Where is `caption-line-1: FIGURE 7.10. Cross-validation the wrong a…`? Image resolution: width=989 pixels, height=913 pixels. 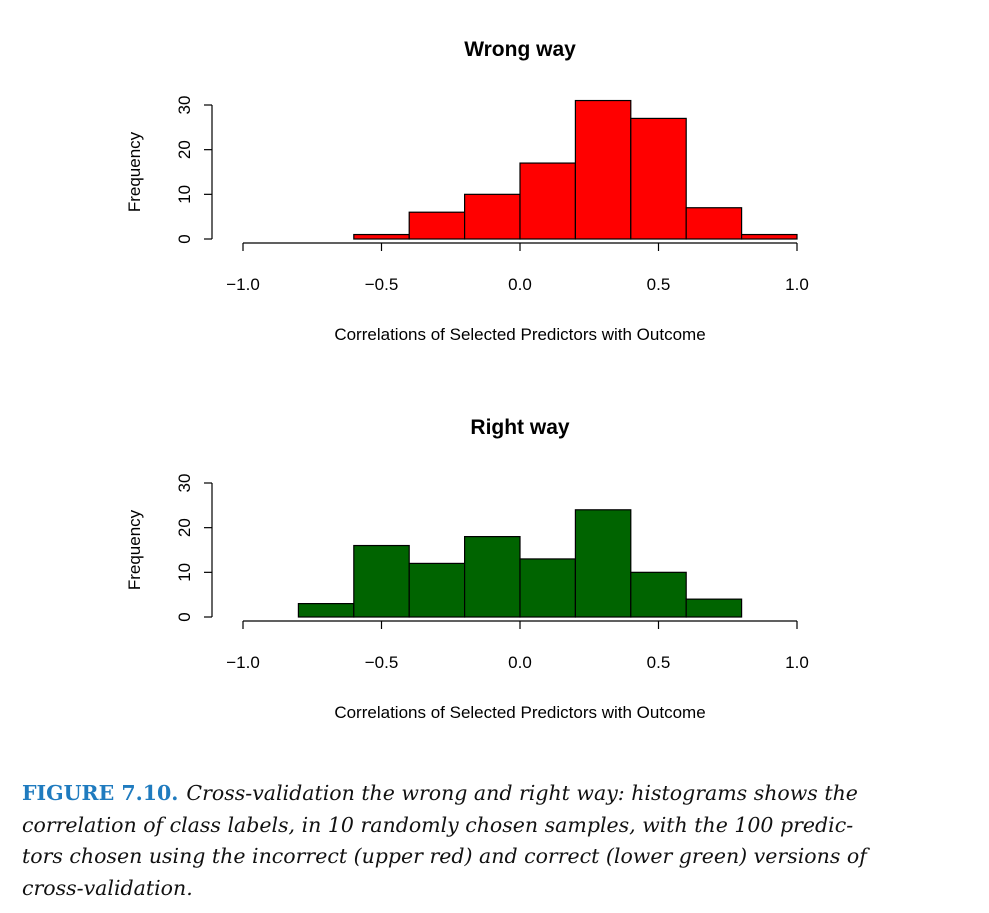
caption-line-1: FIGURE 7.10. Cross-validation the wrong a… is located at coordinates (440, 793).